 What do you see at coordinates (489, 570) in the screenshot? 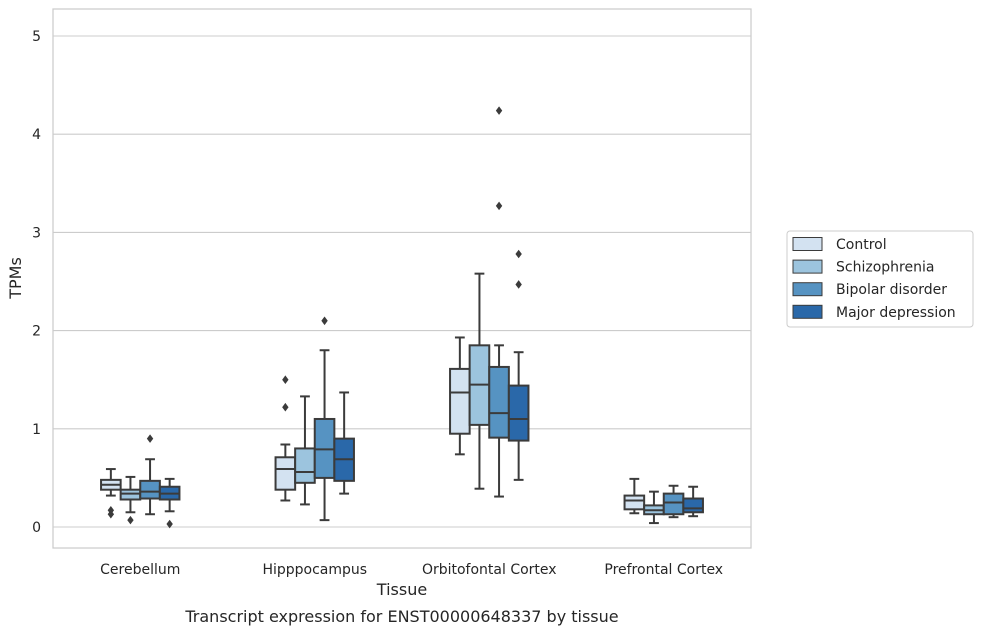
I see `x-tick-label: Orbitofontal Cortex` at bounding box center [489, 570].